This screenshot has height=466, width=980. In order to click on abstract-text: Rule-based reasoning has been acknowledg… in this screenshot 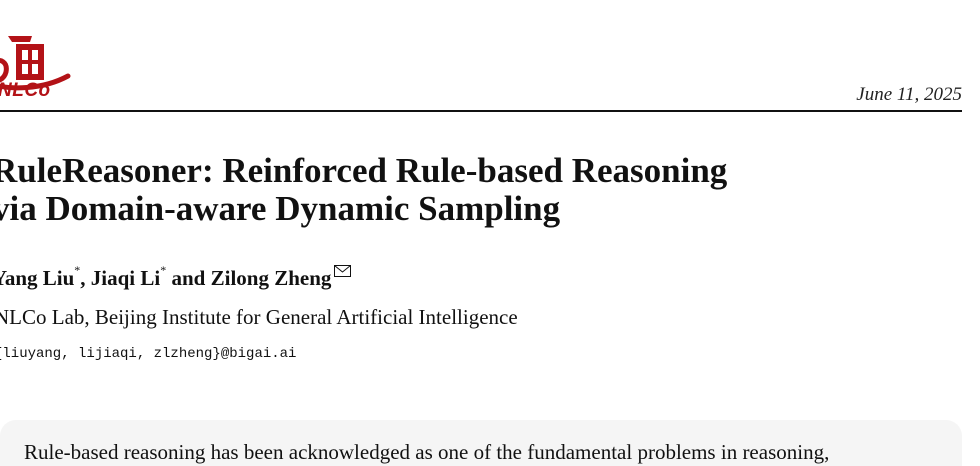, I will do `click(427, 452)`.